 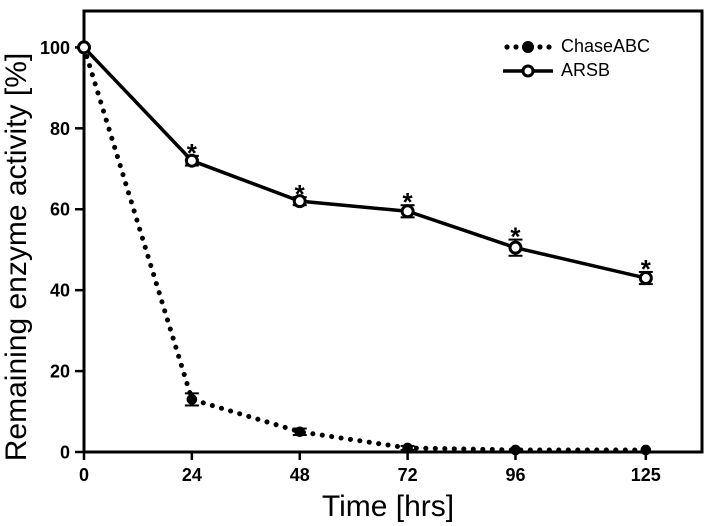 What do you see at coordinates (646, 475) in the screenshot?
I see `x-tick-label: 125` at bounding box center [646, 475].